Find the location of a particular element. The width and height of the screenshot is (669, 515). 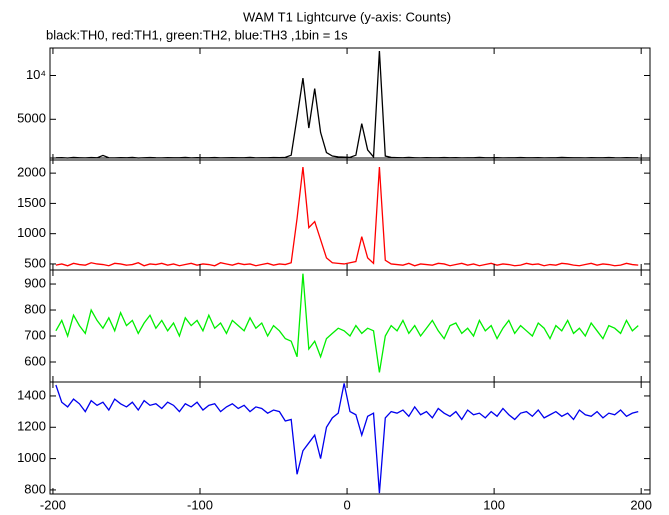

y-tick-label: 1400 is located at coordinates (31, 394).